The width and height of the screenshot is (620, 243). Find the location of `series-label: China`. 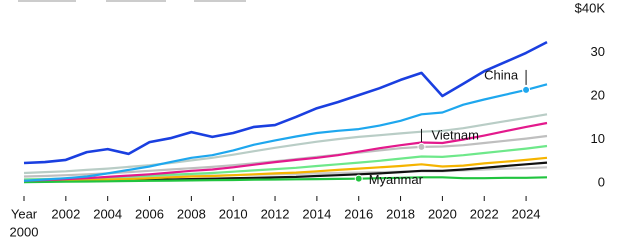

series-label: China is located at coordinates (501, 74).